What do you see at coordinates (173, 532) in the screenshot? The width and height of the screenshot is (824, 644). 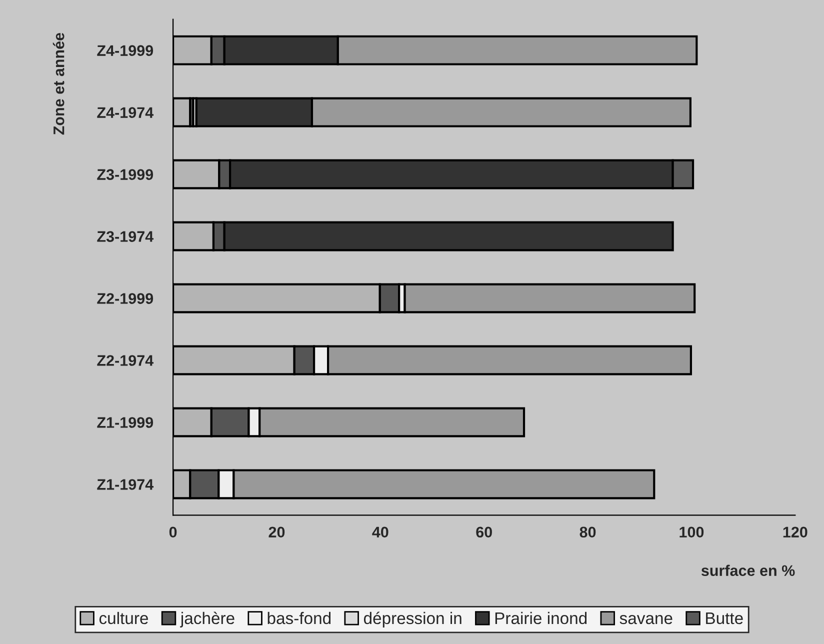 I see `x-tick-label: 0` at bounding box center [173, 532].